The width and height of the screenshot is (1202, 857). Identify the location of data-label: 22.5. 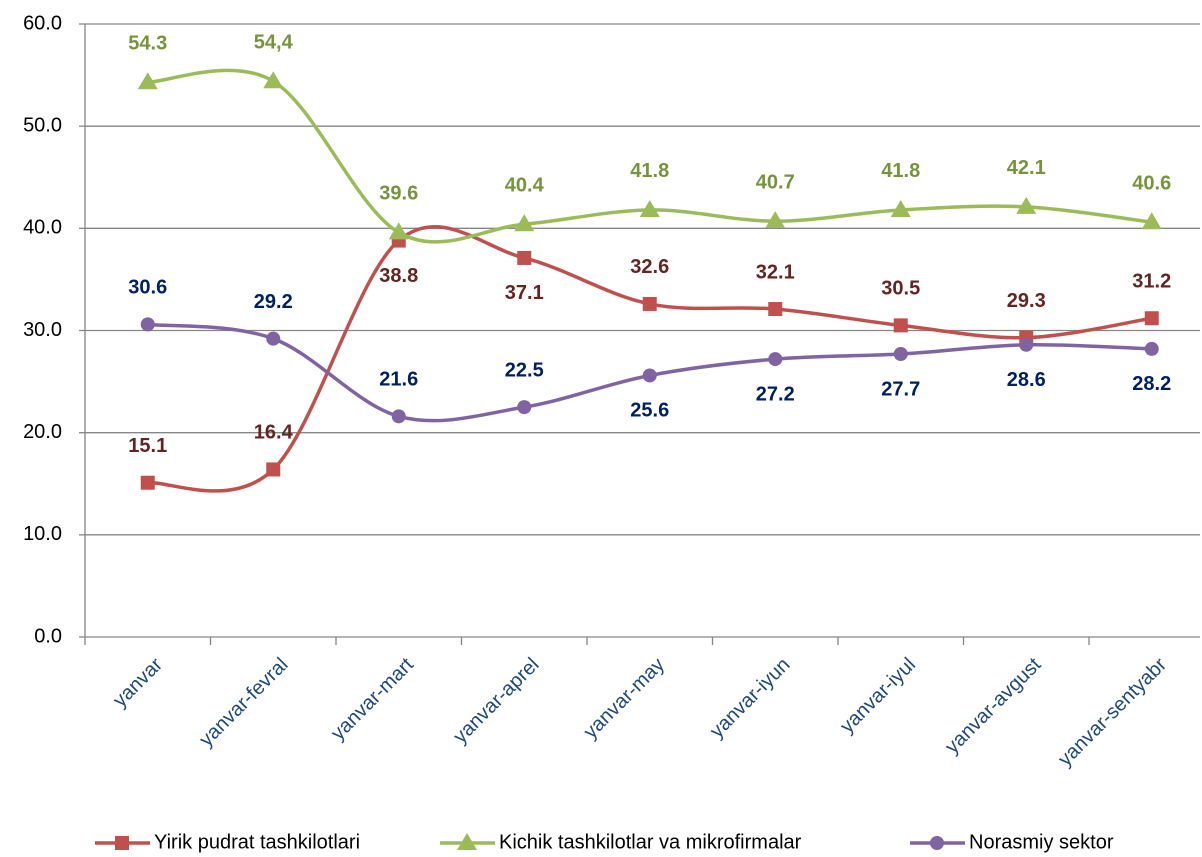
(524, 370).